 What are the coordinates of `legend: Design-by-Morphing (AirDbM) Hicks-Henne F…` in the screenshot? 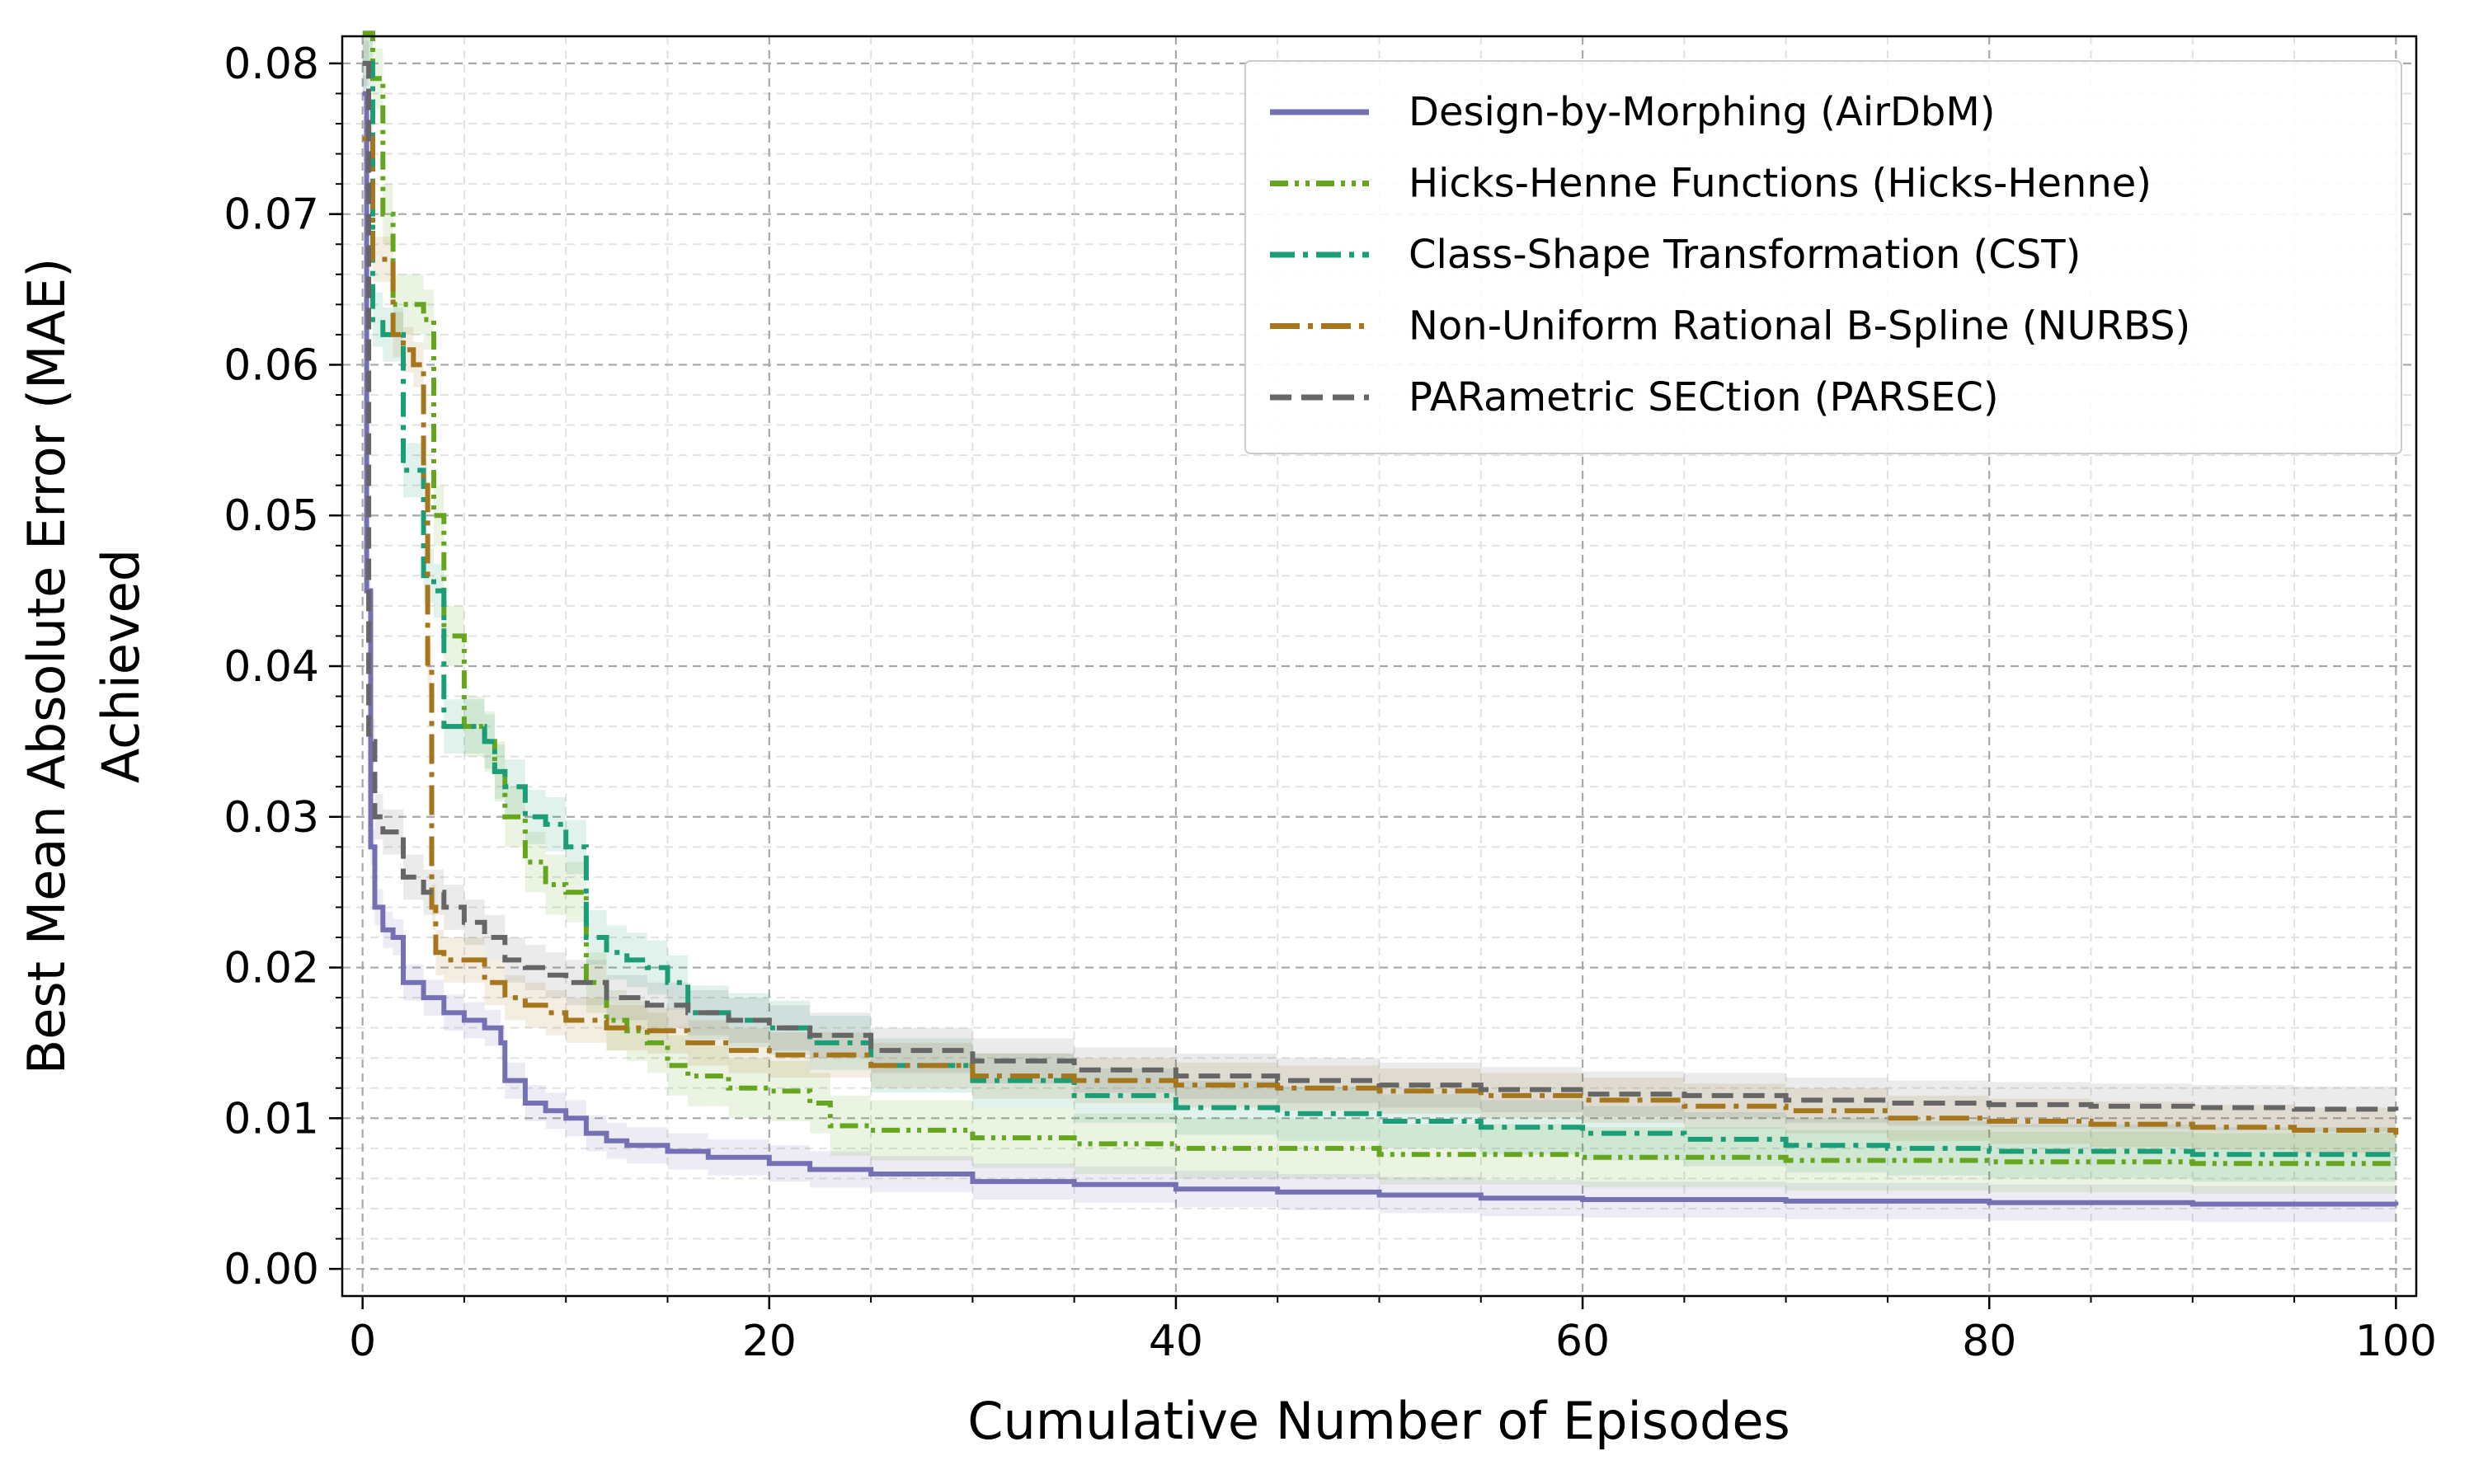 It's located at (1823, 257).